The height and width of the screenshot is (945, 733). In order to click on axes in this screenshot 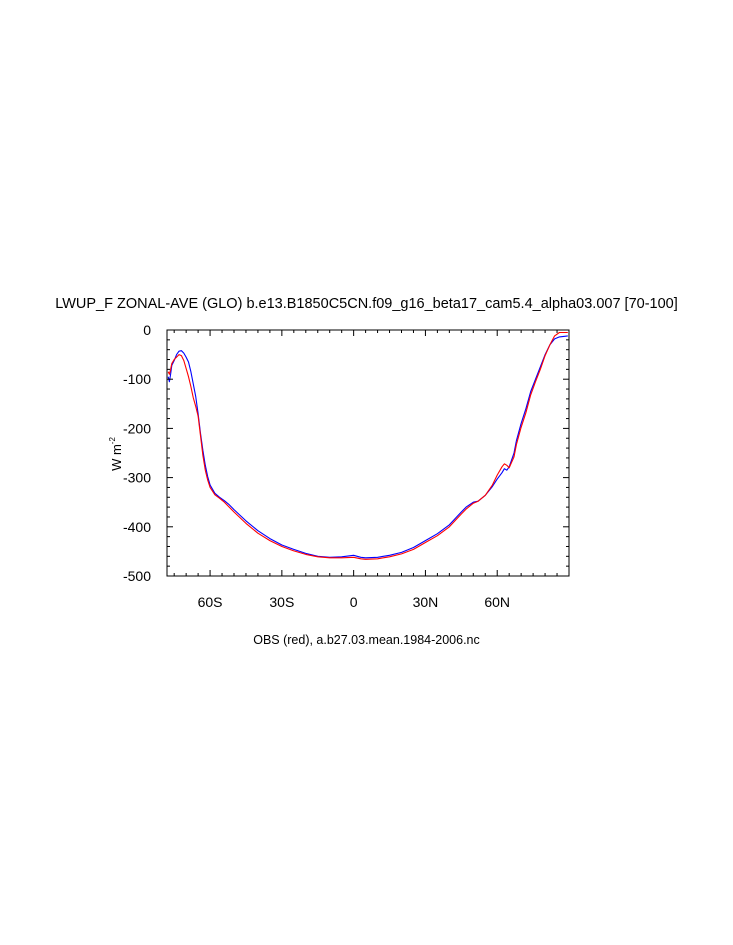, I will do `click(368, 453)`.